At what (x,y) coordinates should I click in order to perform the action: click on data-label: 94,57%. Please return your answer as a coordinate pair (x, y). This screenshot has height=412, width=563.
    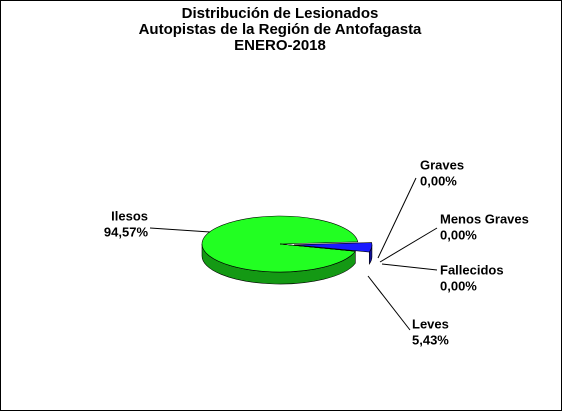
    Looking at the image, I should click on (126, 231).